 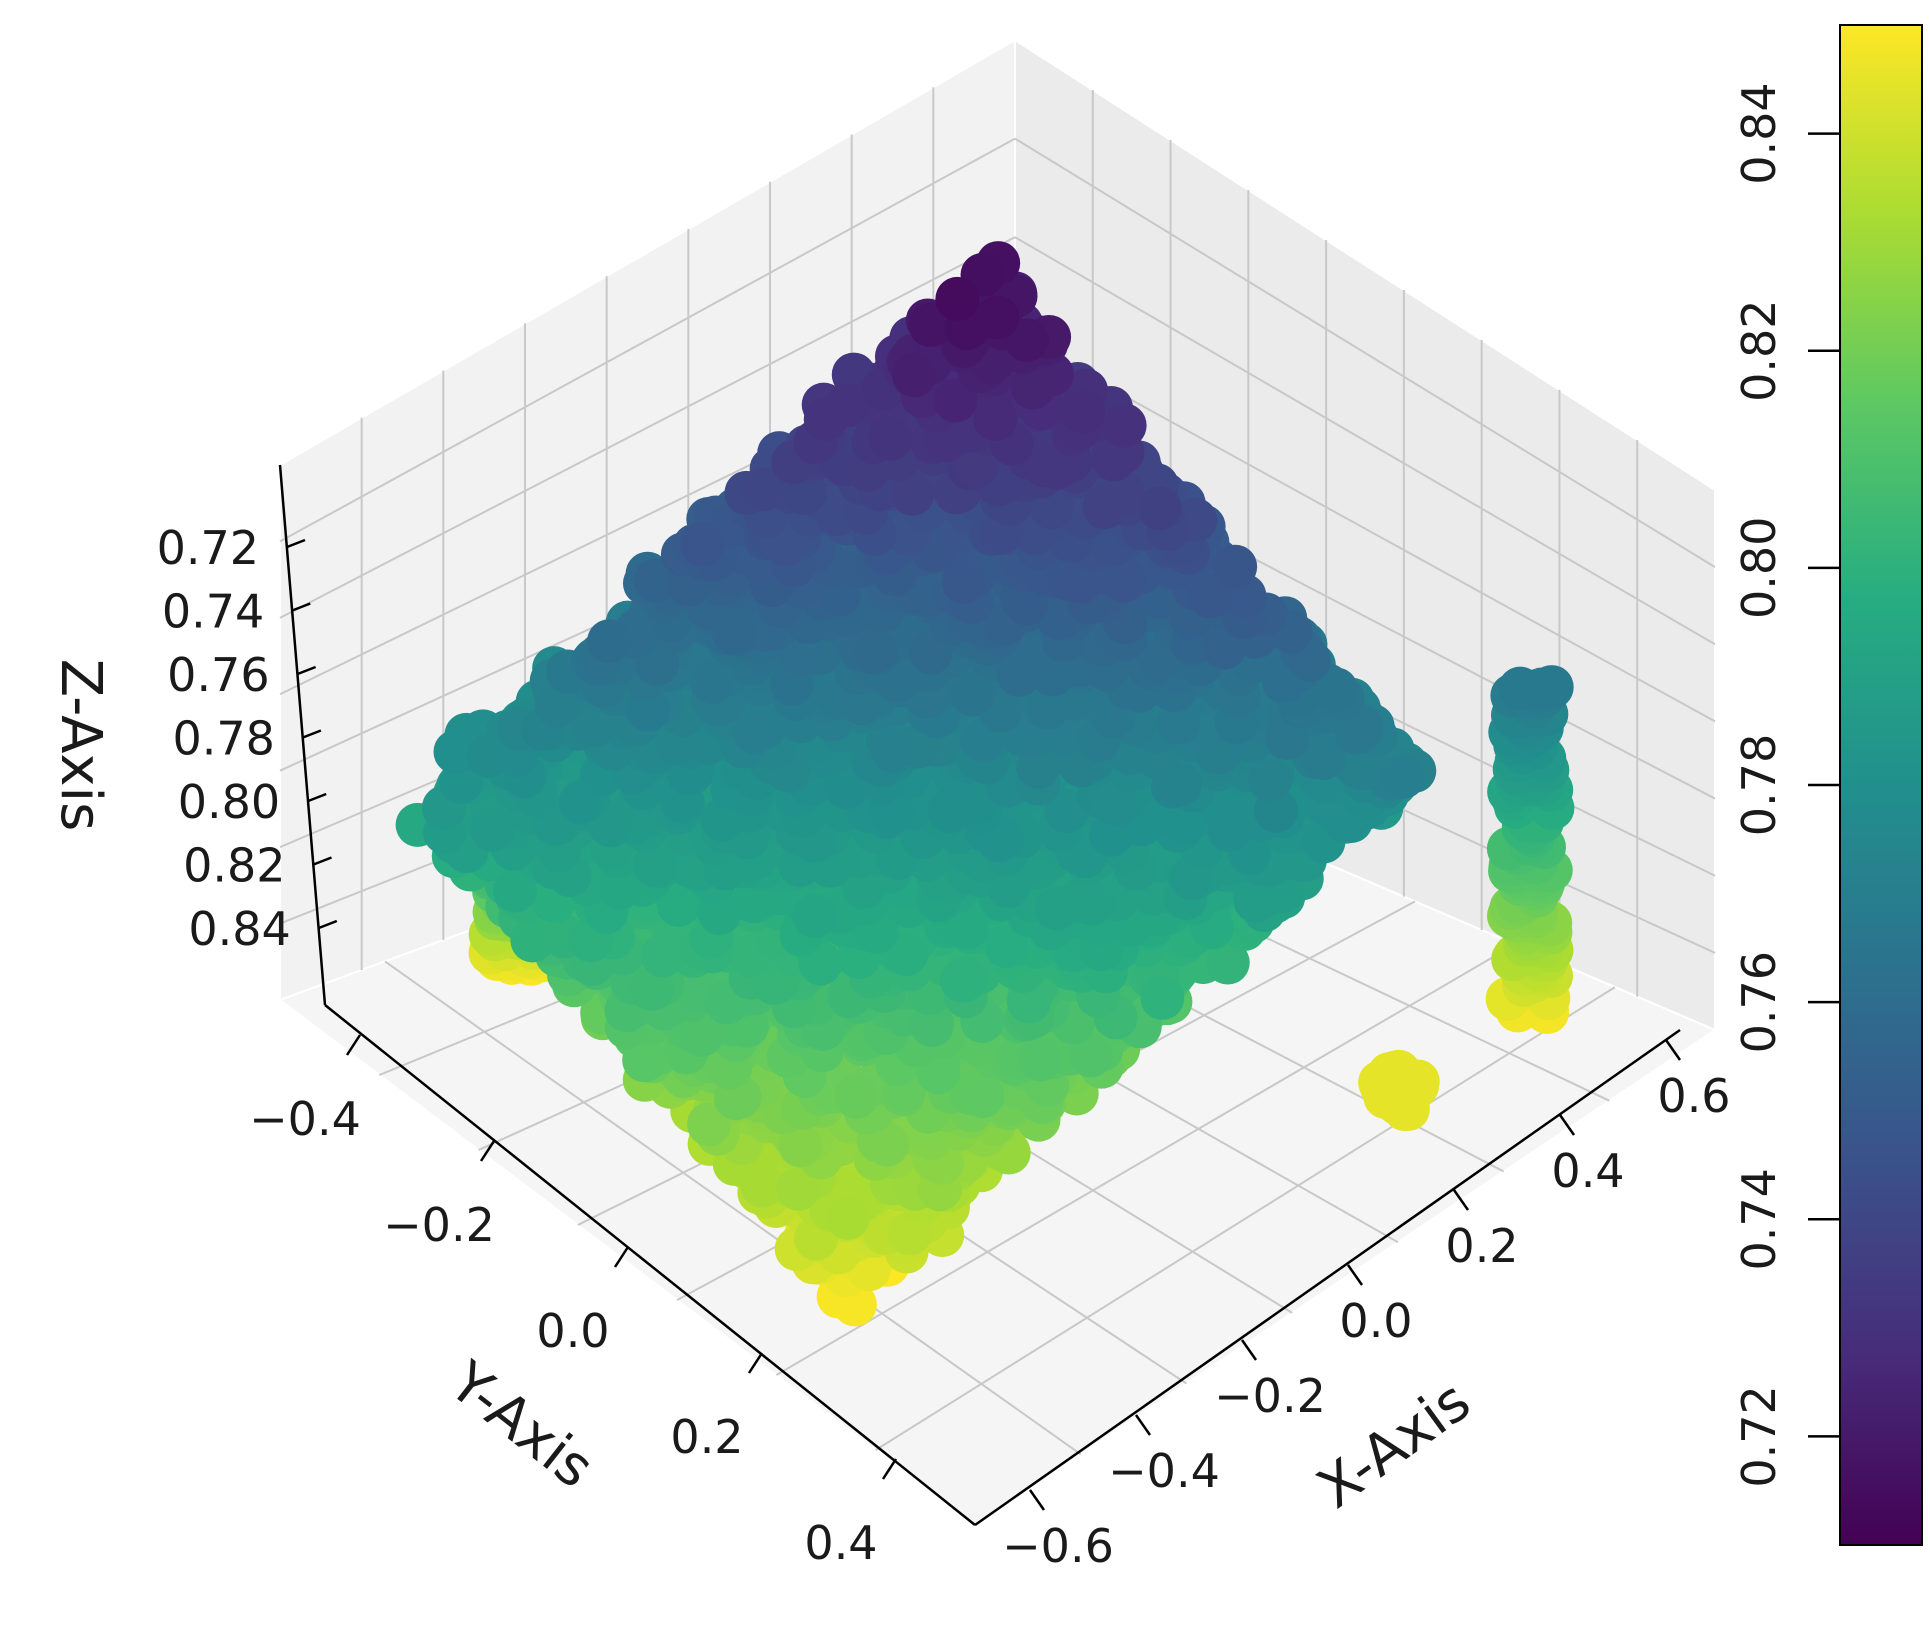 What do you see at coordinates (223, 739) in the screenshot?
I see `z-tick-label: 0.78` at bounding box center [223, 739].